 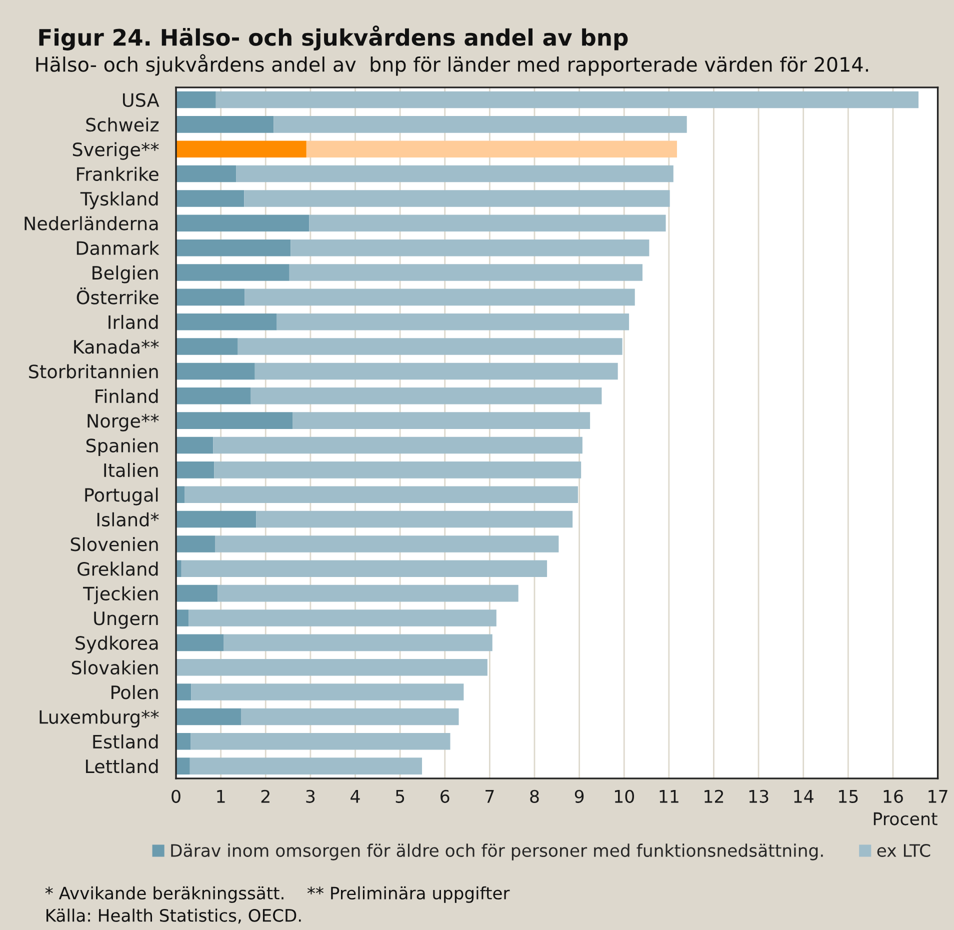 What do you see at coordinates (938, 796) in the screenshot?
I see `x-tick-label: 17` at bounding box center [938, 796].